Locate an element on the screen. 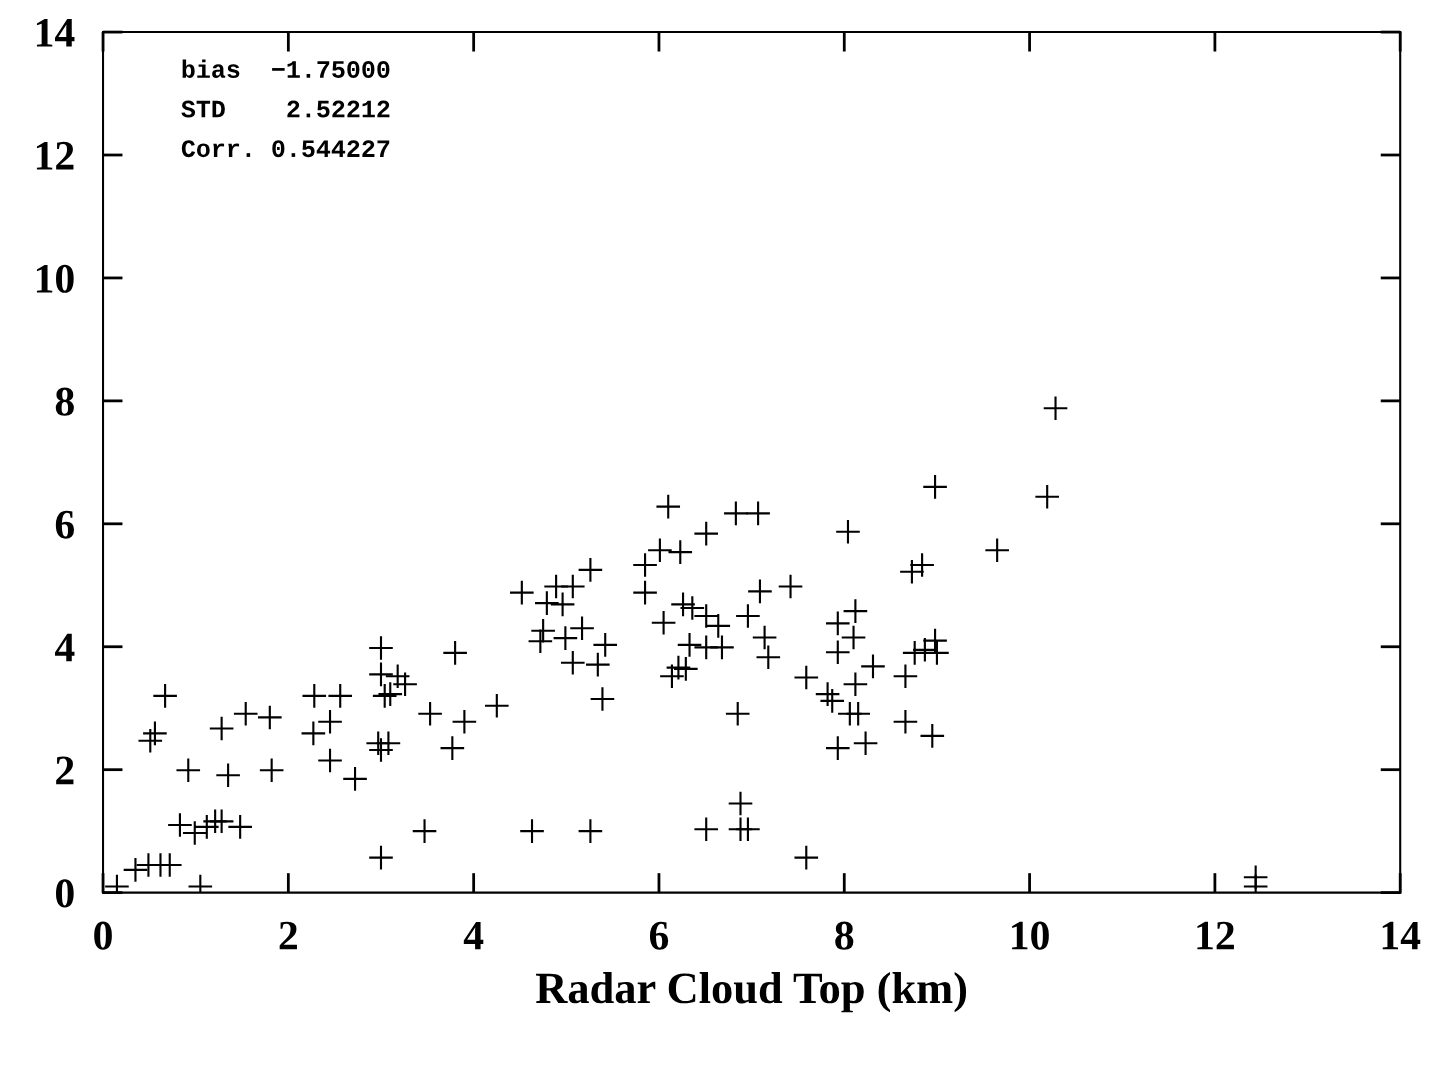 This screenshot has height=1069, width=1445. x-tick-label: 14 is located at coordinates (1401, 935).